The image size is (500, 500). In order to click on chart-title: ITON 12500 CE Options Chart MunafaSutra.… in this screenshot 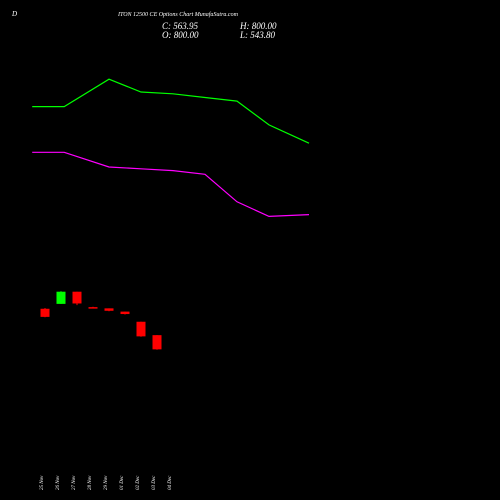, I will do `click(178, 14)`.